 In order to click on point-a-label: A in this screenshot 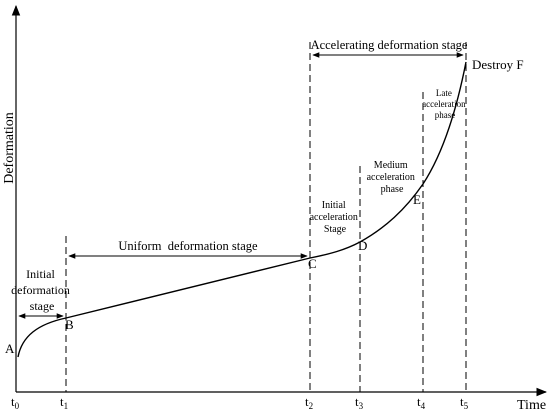, I will do `click(10, 348)`.